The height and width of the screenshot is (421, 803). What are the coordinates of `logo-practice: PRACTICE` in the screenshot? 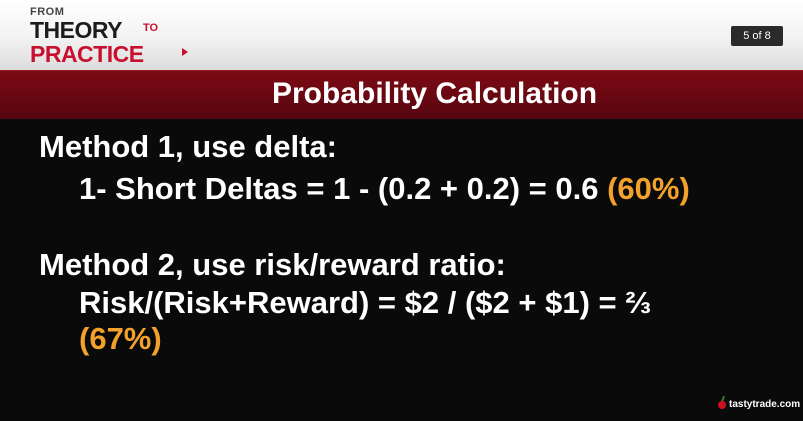 It's located at (87, 54).